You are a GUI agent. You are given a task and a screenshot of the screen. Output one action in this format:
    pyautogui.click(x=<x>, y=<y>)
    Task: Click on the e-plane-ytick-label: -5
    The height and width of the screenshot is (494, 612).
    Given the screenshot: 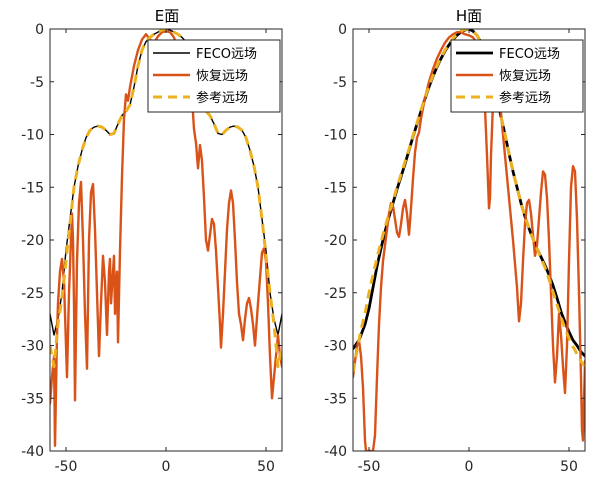 What is the action you would take?
    pyautogui.click(x=37, y=83)
    